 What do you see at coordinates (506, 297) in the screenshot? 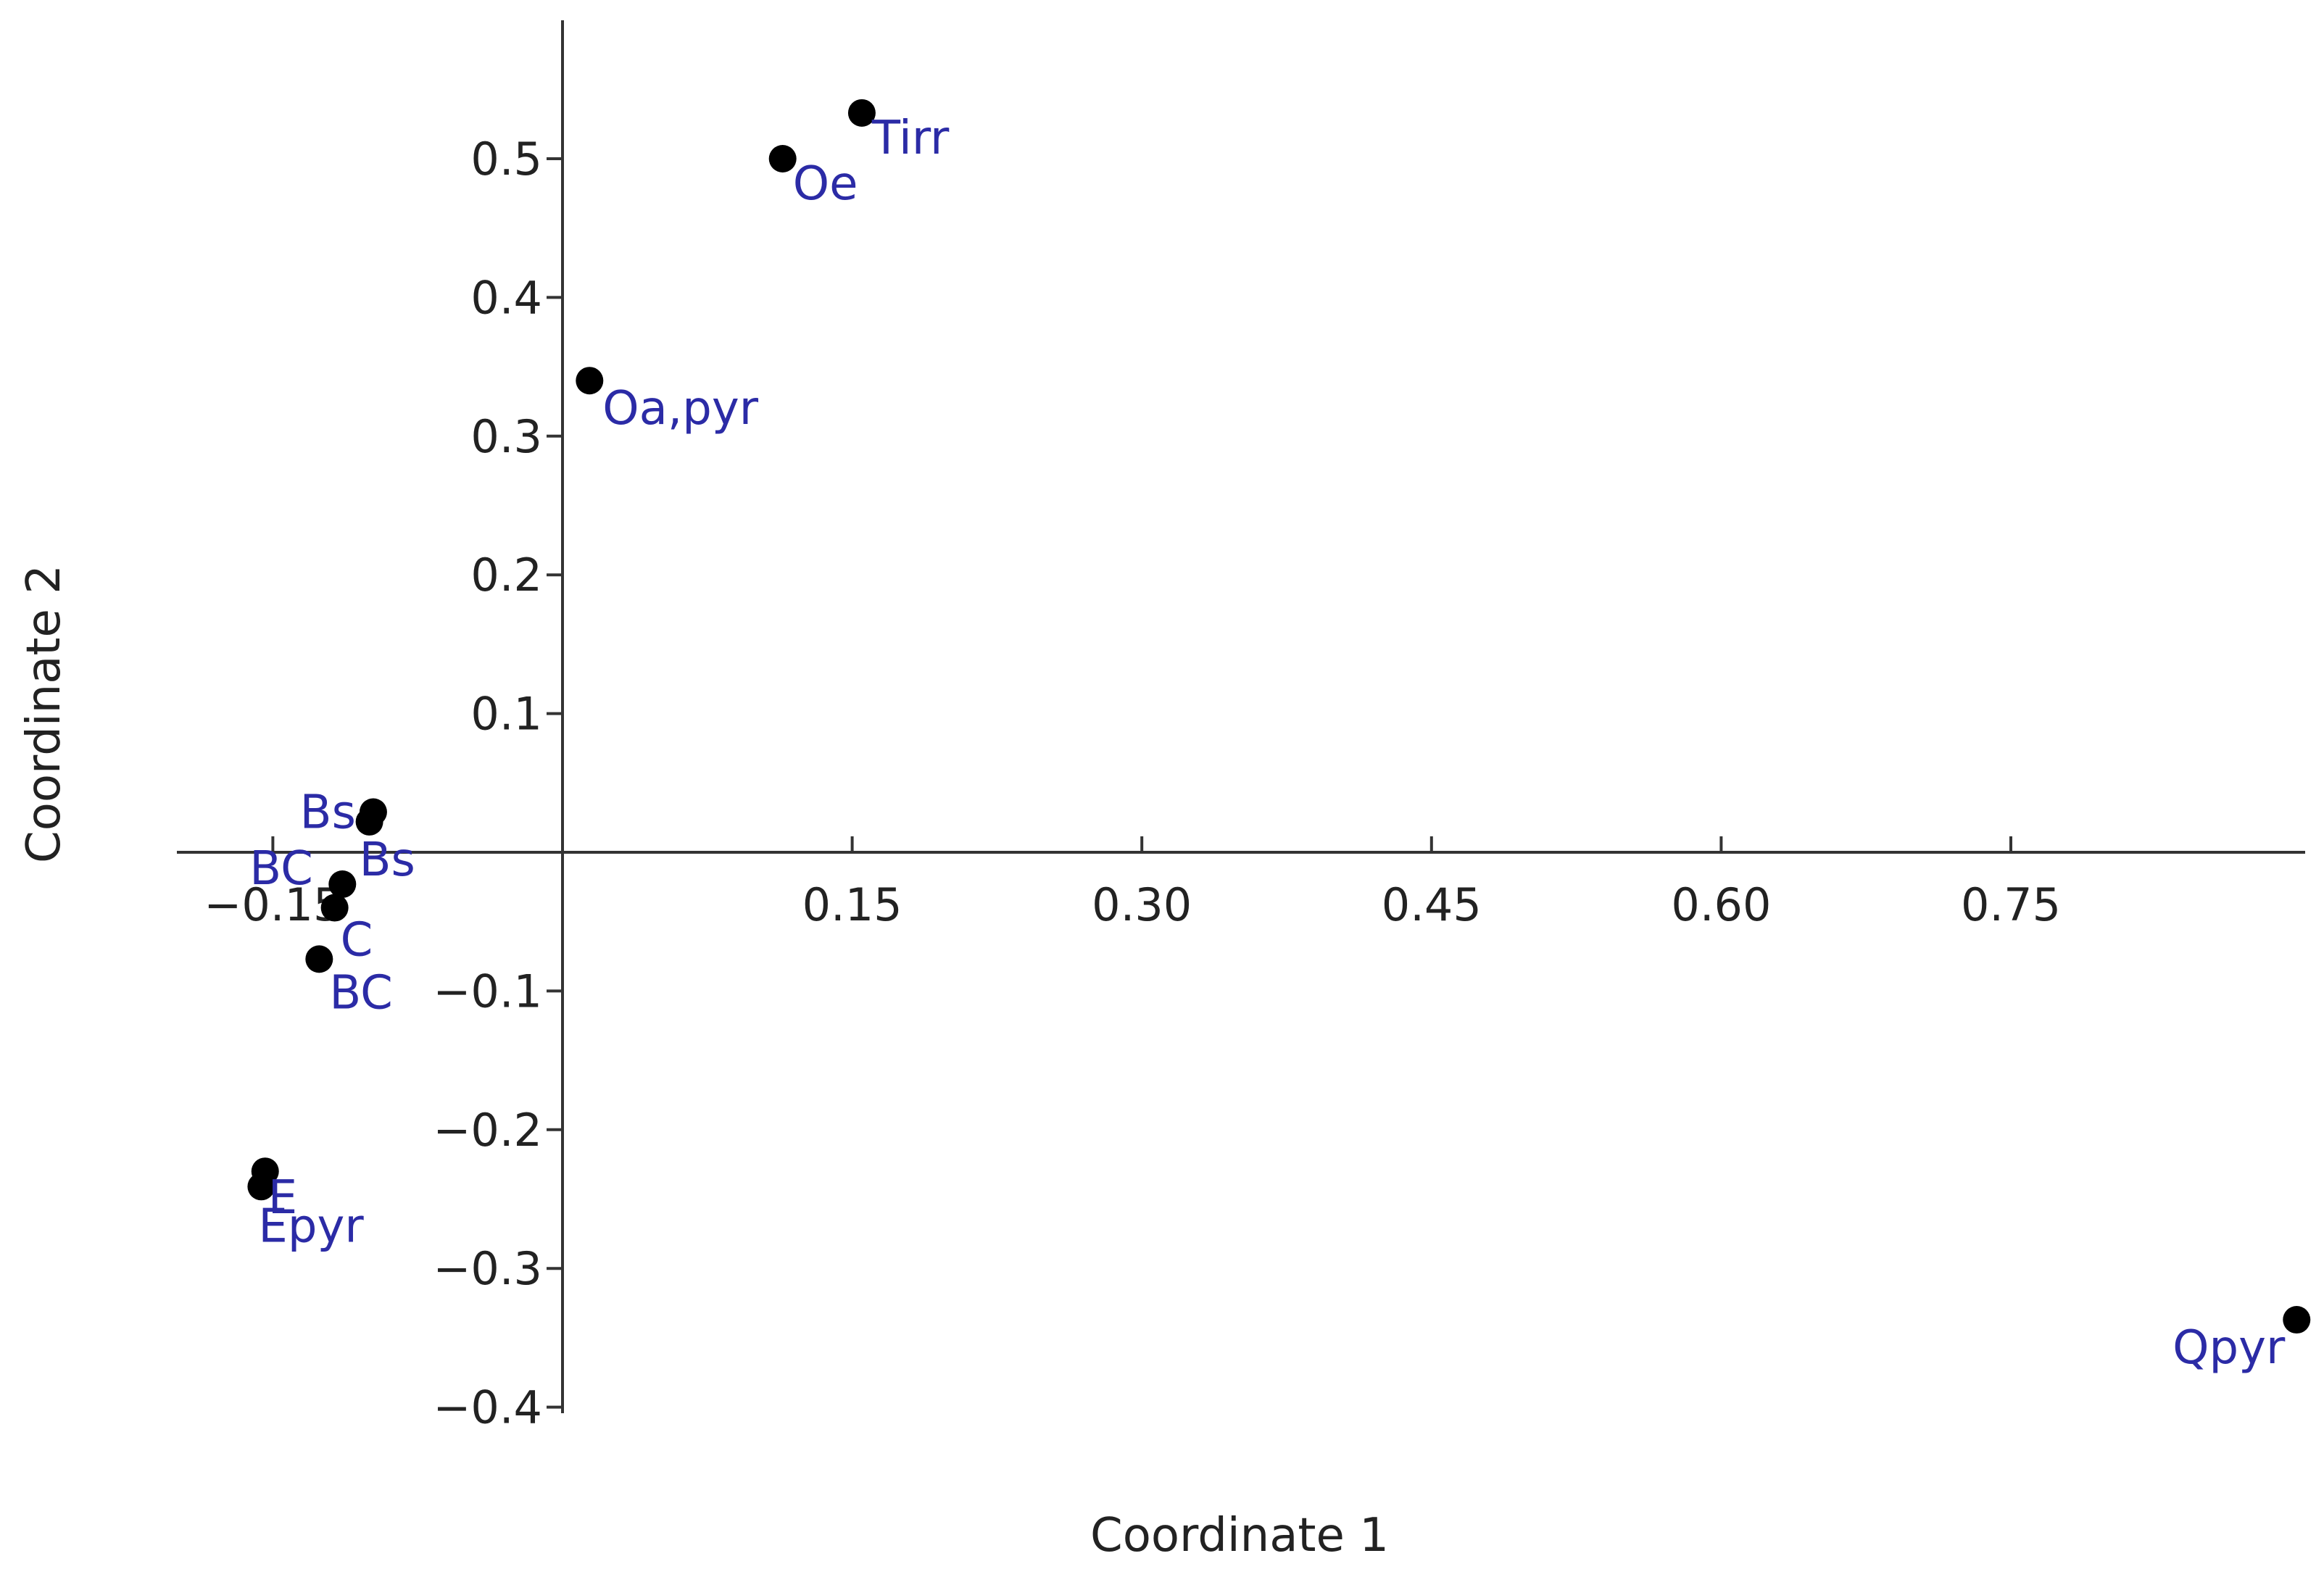
I see `y-tick-label: 0.4` at bounding box center [506, 297].